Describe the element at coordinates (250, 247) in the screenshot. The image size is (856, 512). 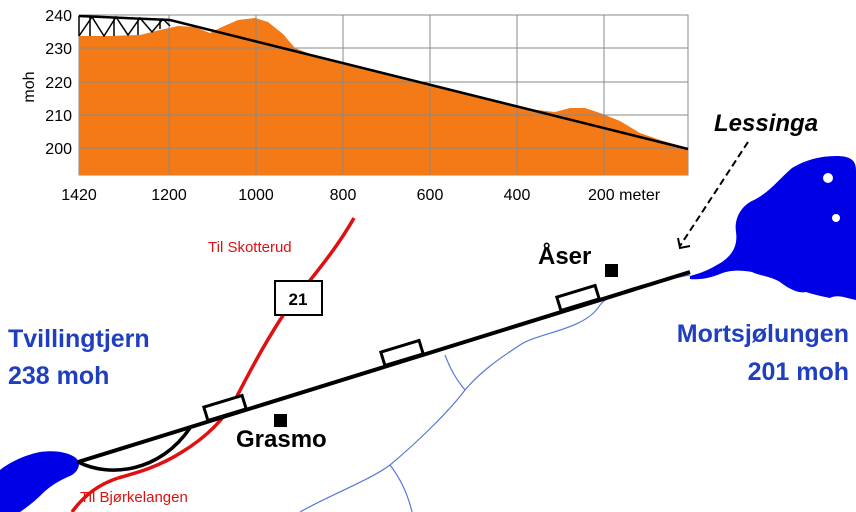
I see `label-til-skotterud: Til Skotterud` at that location.